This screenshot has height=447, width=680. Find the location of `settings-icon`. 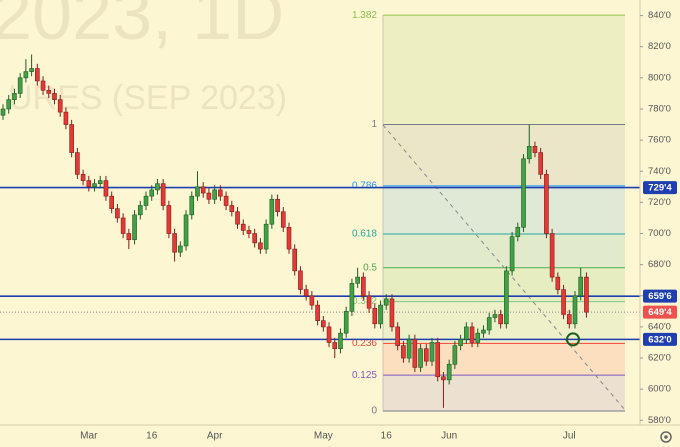

settings-icon is located at coordinates (666, 437).